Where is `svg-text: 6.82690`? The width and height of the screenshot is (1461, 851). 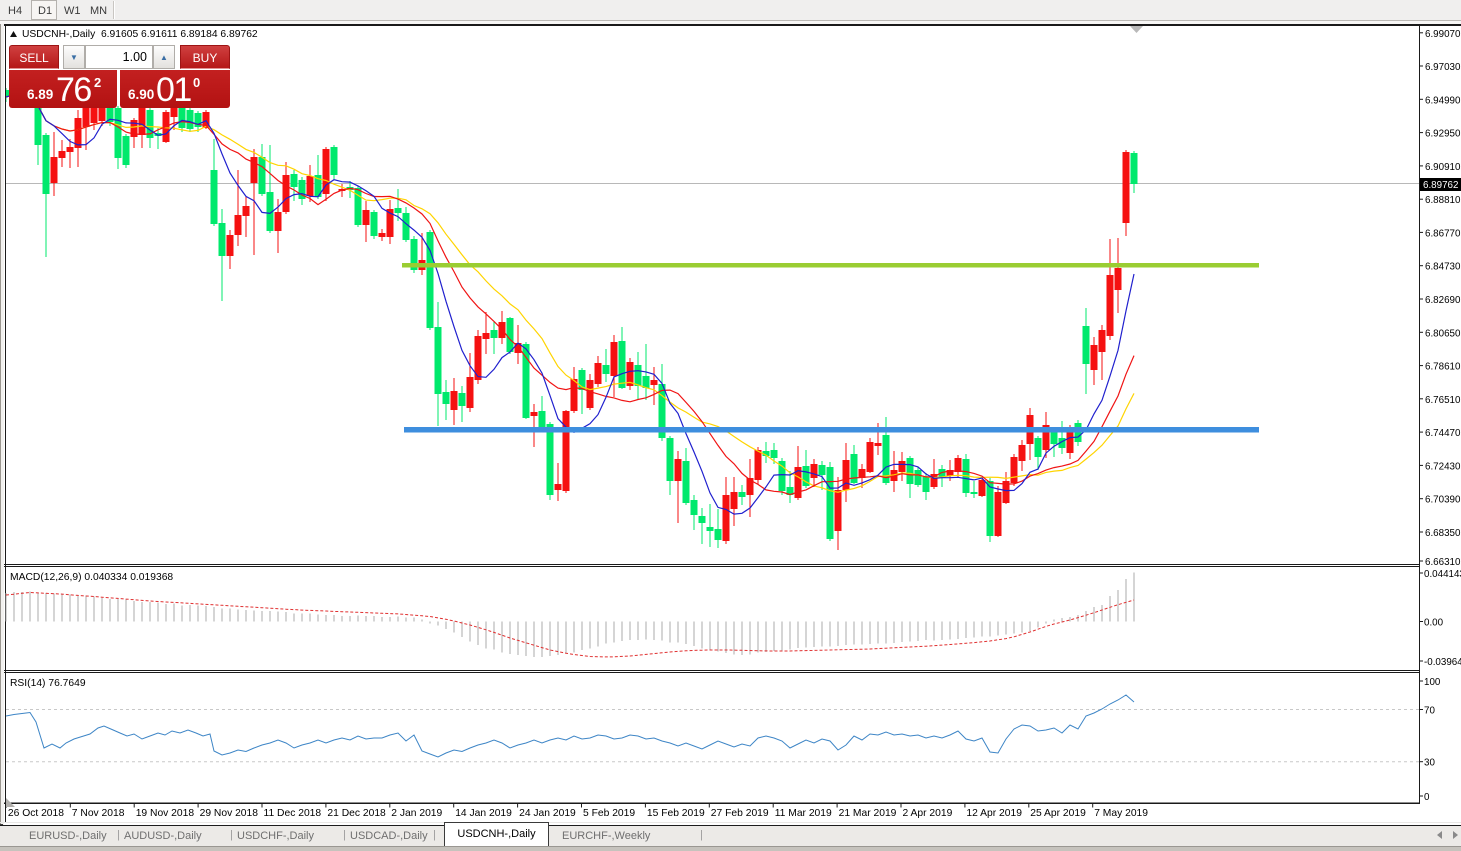 svg-text: 6.82690 is located at coordinates (1443, 300).